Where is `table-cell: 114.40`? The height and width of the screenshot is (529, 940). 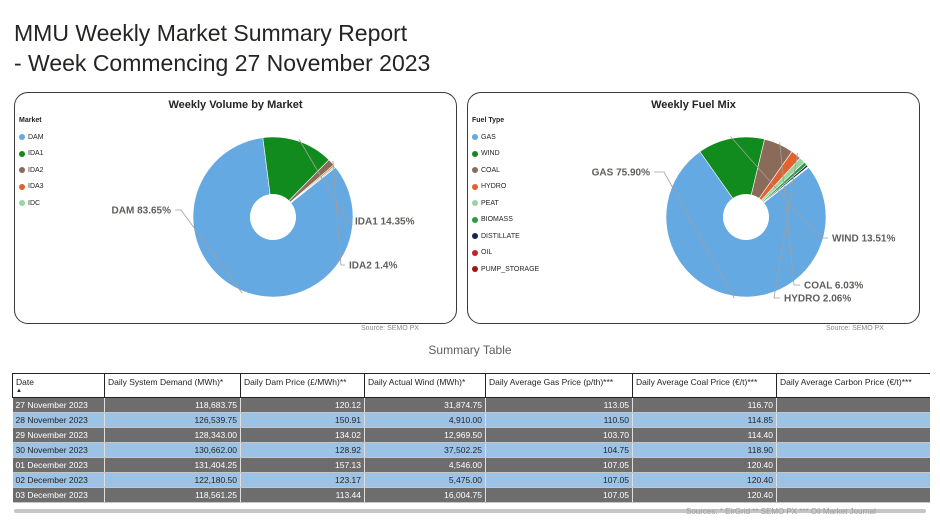 table-cell: 114.40 is located at coordinates (704, 435).